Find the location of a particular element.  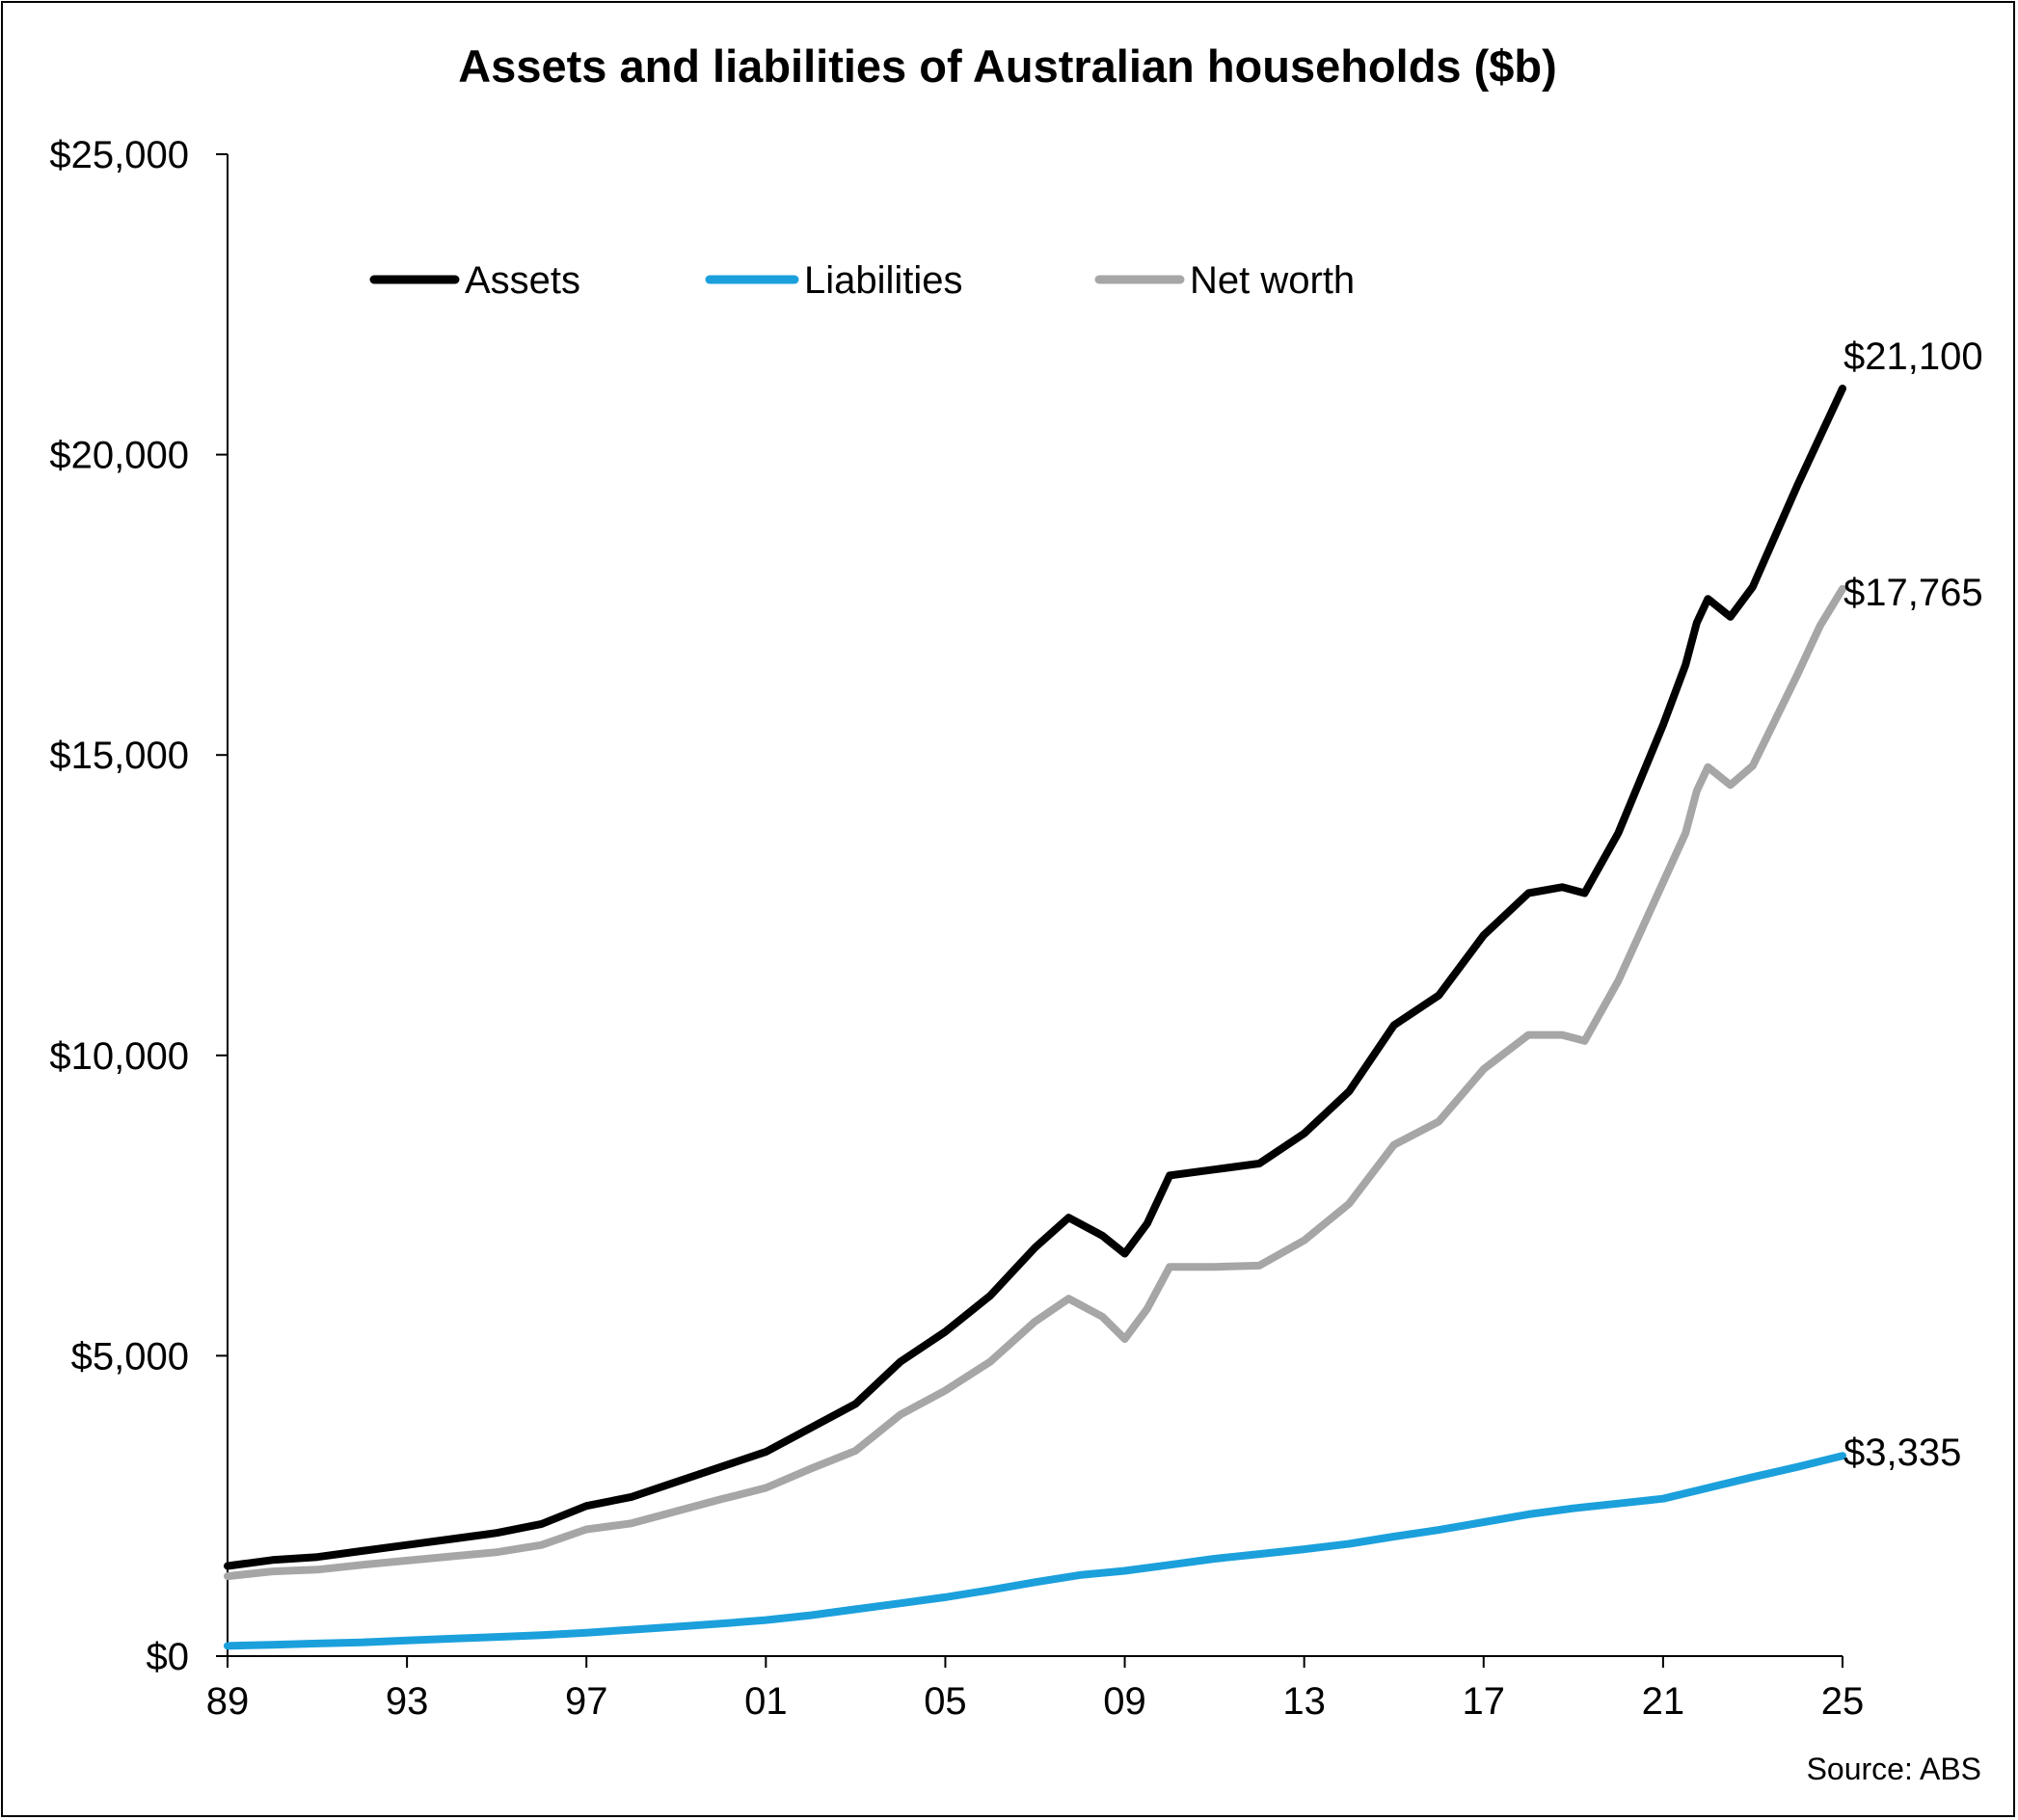

x-tick-label: 13 is located at coordinates (1304, 1701).